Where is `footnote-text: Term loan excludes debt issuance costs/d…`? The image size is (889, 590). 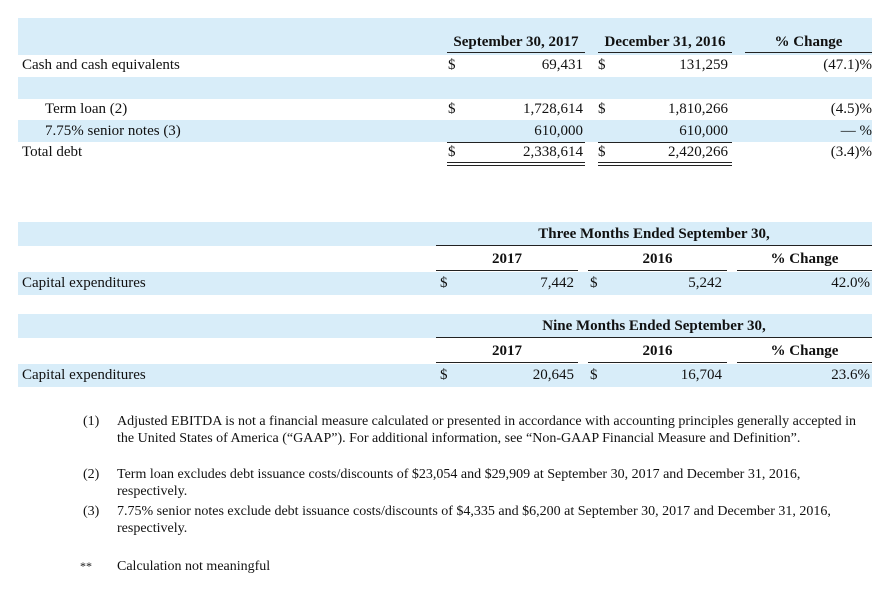 footnote-text: Term loan excludes debt issuance costs/d… is located at coordinates (459, 483).